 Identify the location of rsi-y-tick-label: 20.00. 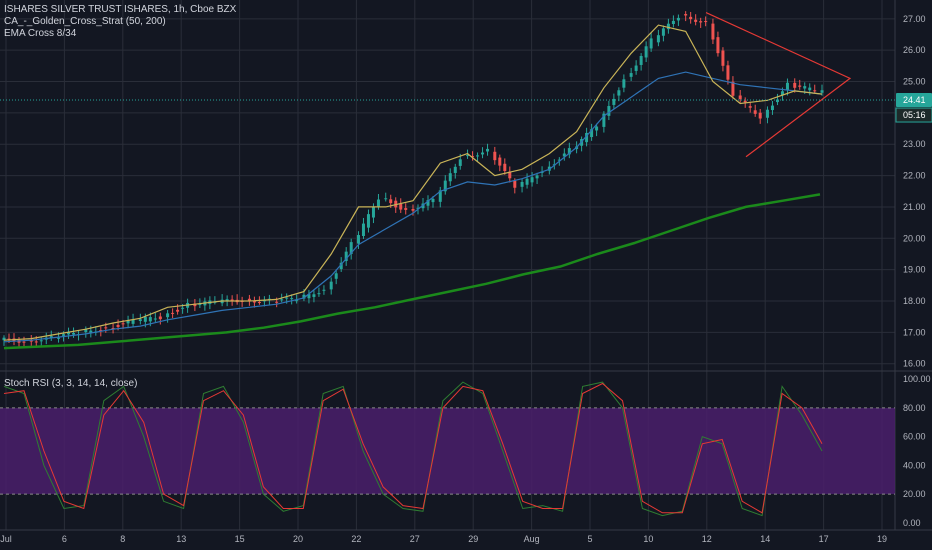
(914, 494).